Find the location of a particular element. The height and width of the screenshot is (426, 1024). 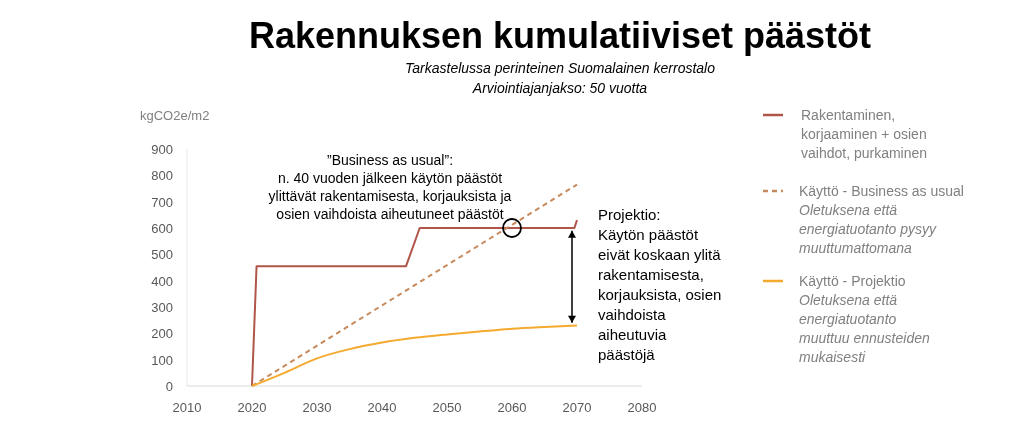

legend-label: Käyttö - Business as usual is located at coordinates (881, 191).